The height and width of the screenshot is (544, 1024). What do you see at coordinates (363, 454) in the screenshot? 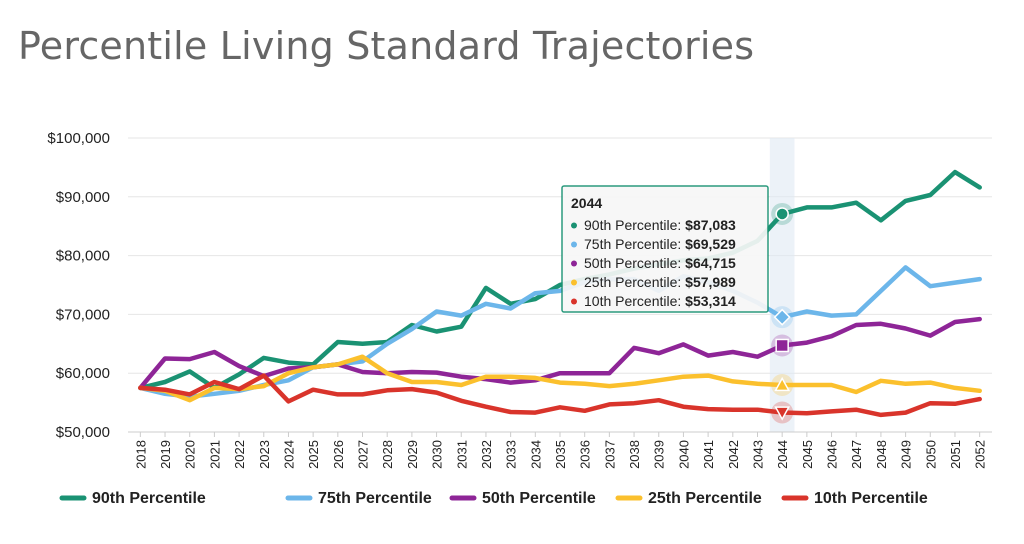
I see `x-tick-label: 2027` at bounding box center [363, 454].